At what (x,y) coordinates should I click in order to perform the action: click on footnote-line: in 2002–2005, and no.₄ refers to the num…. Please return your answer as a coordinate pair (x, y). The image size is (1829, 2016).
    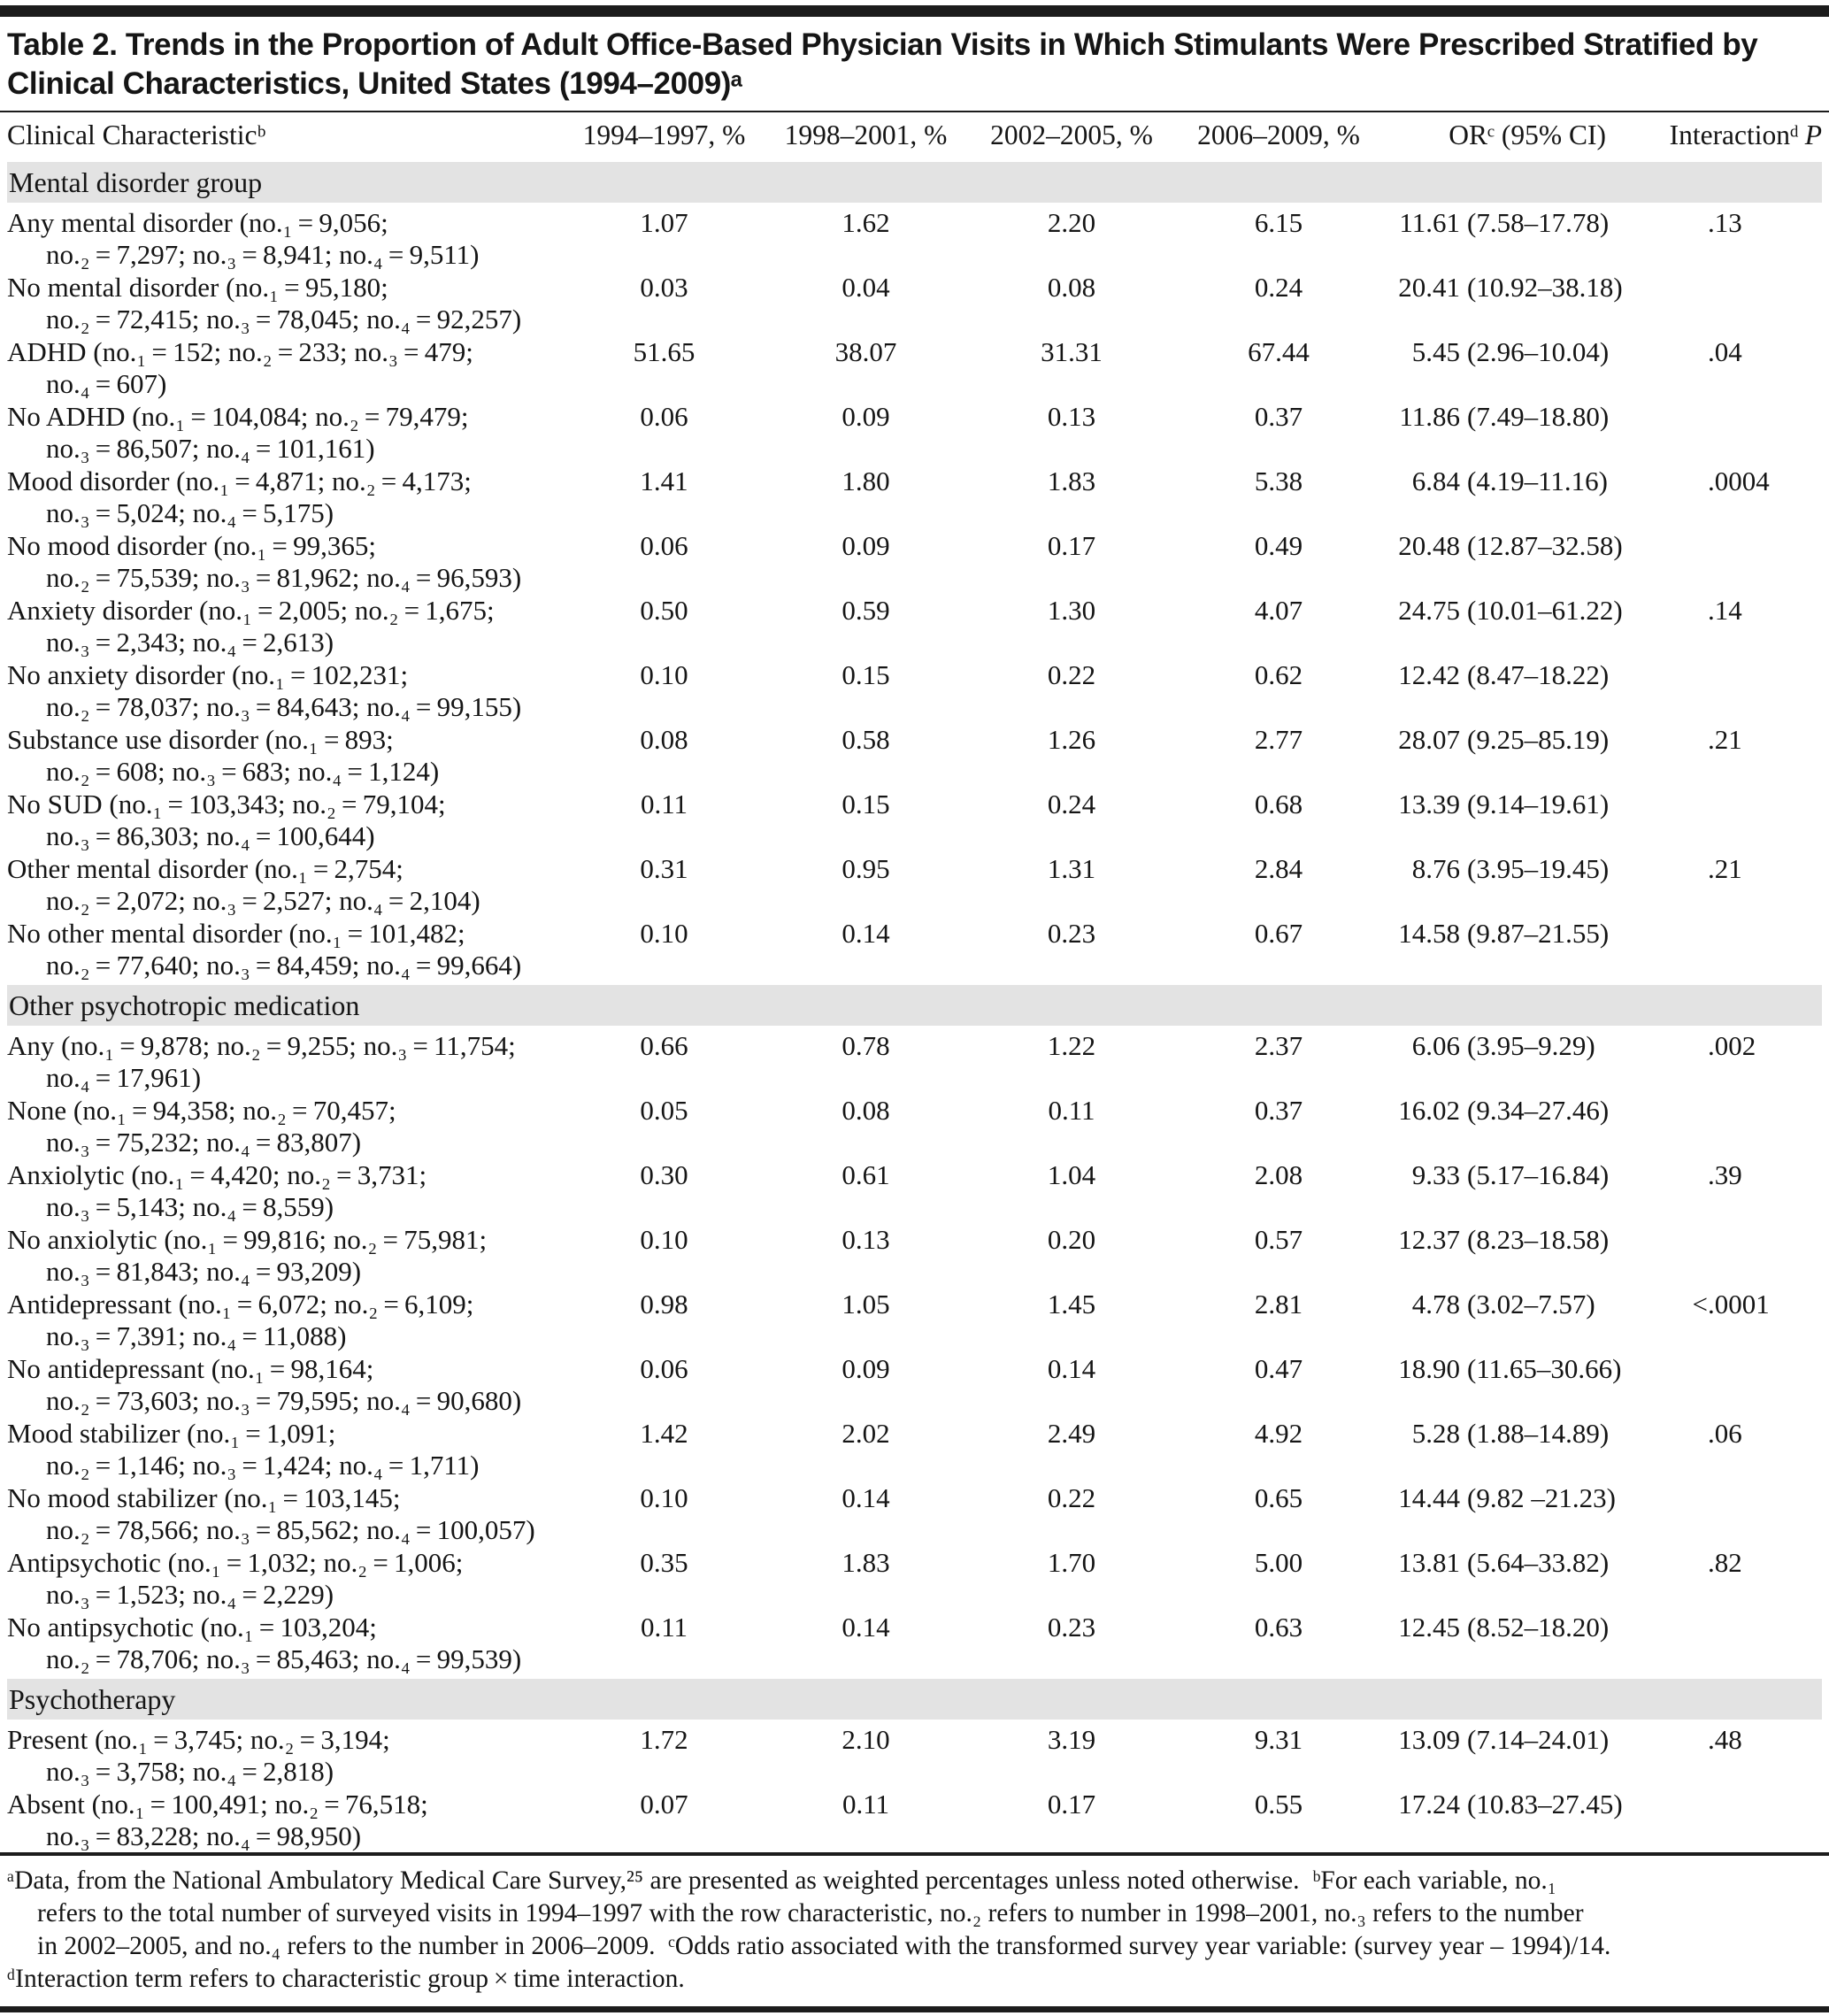
    Looking at the image, I should click on (824, 1946).